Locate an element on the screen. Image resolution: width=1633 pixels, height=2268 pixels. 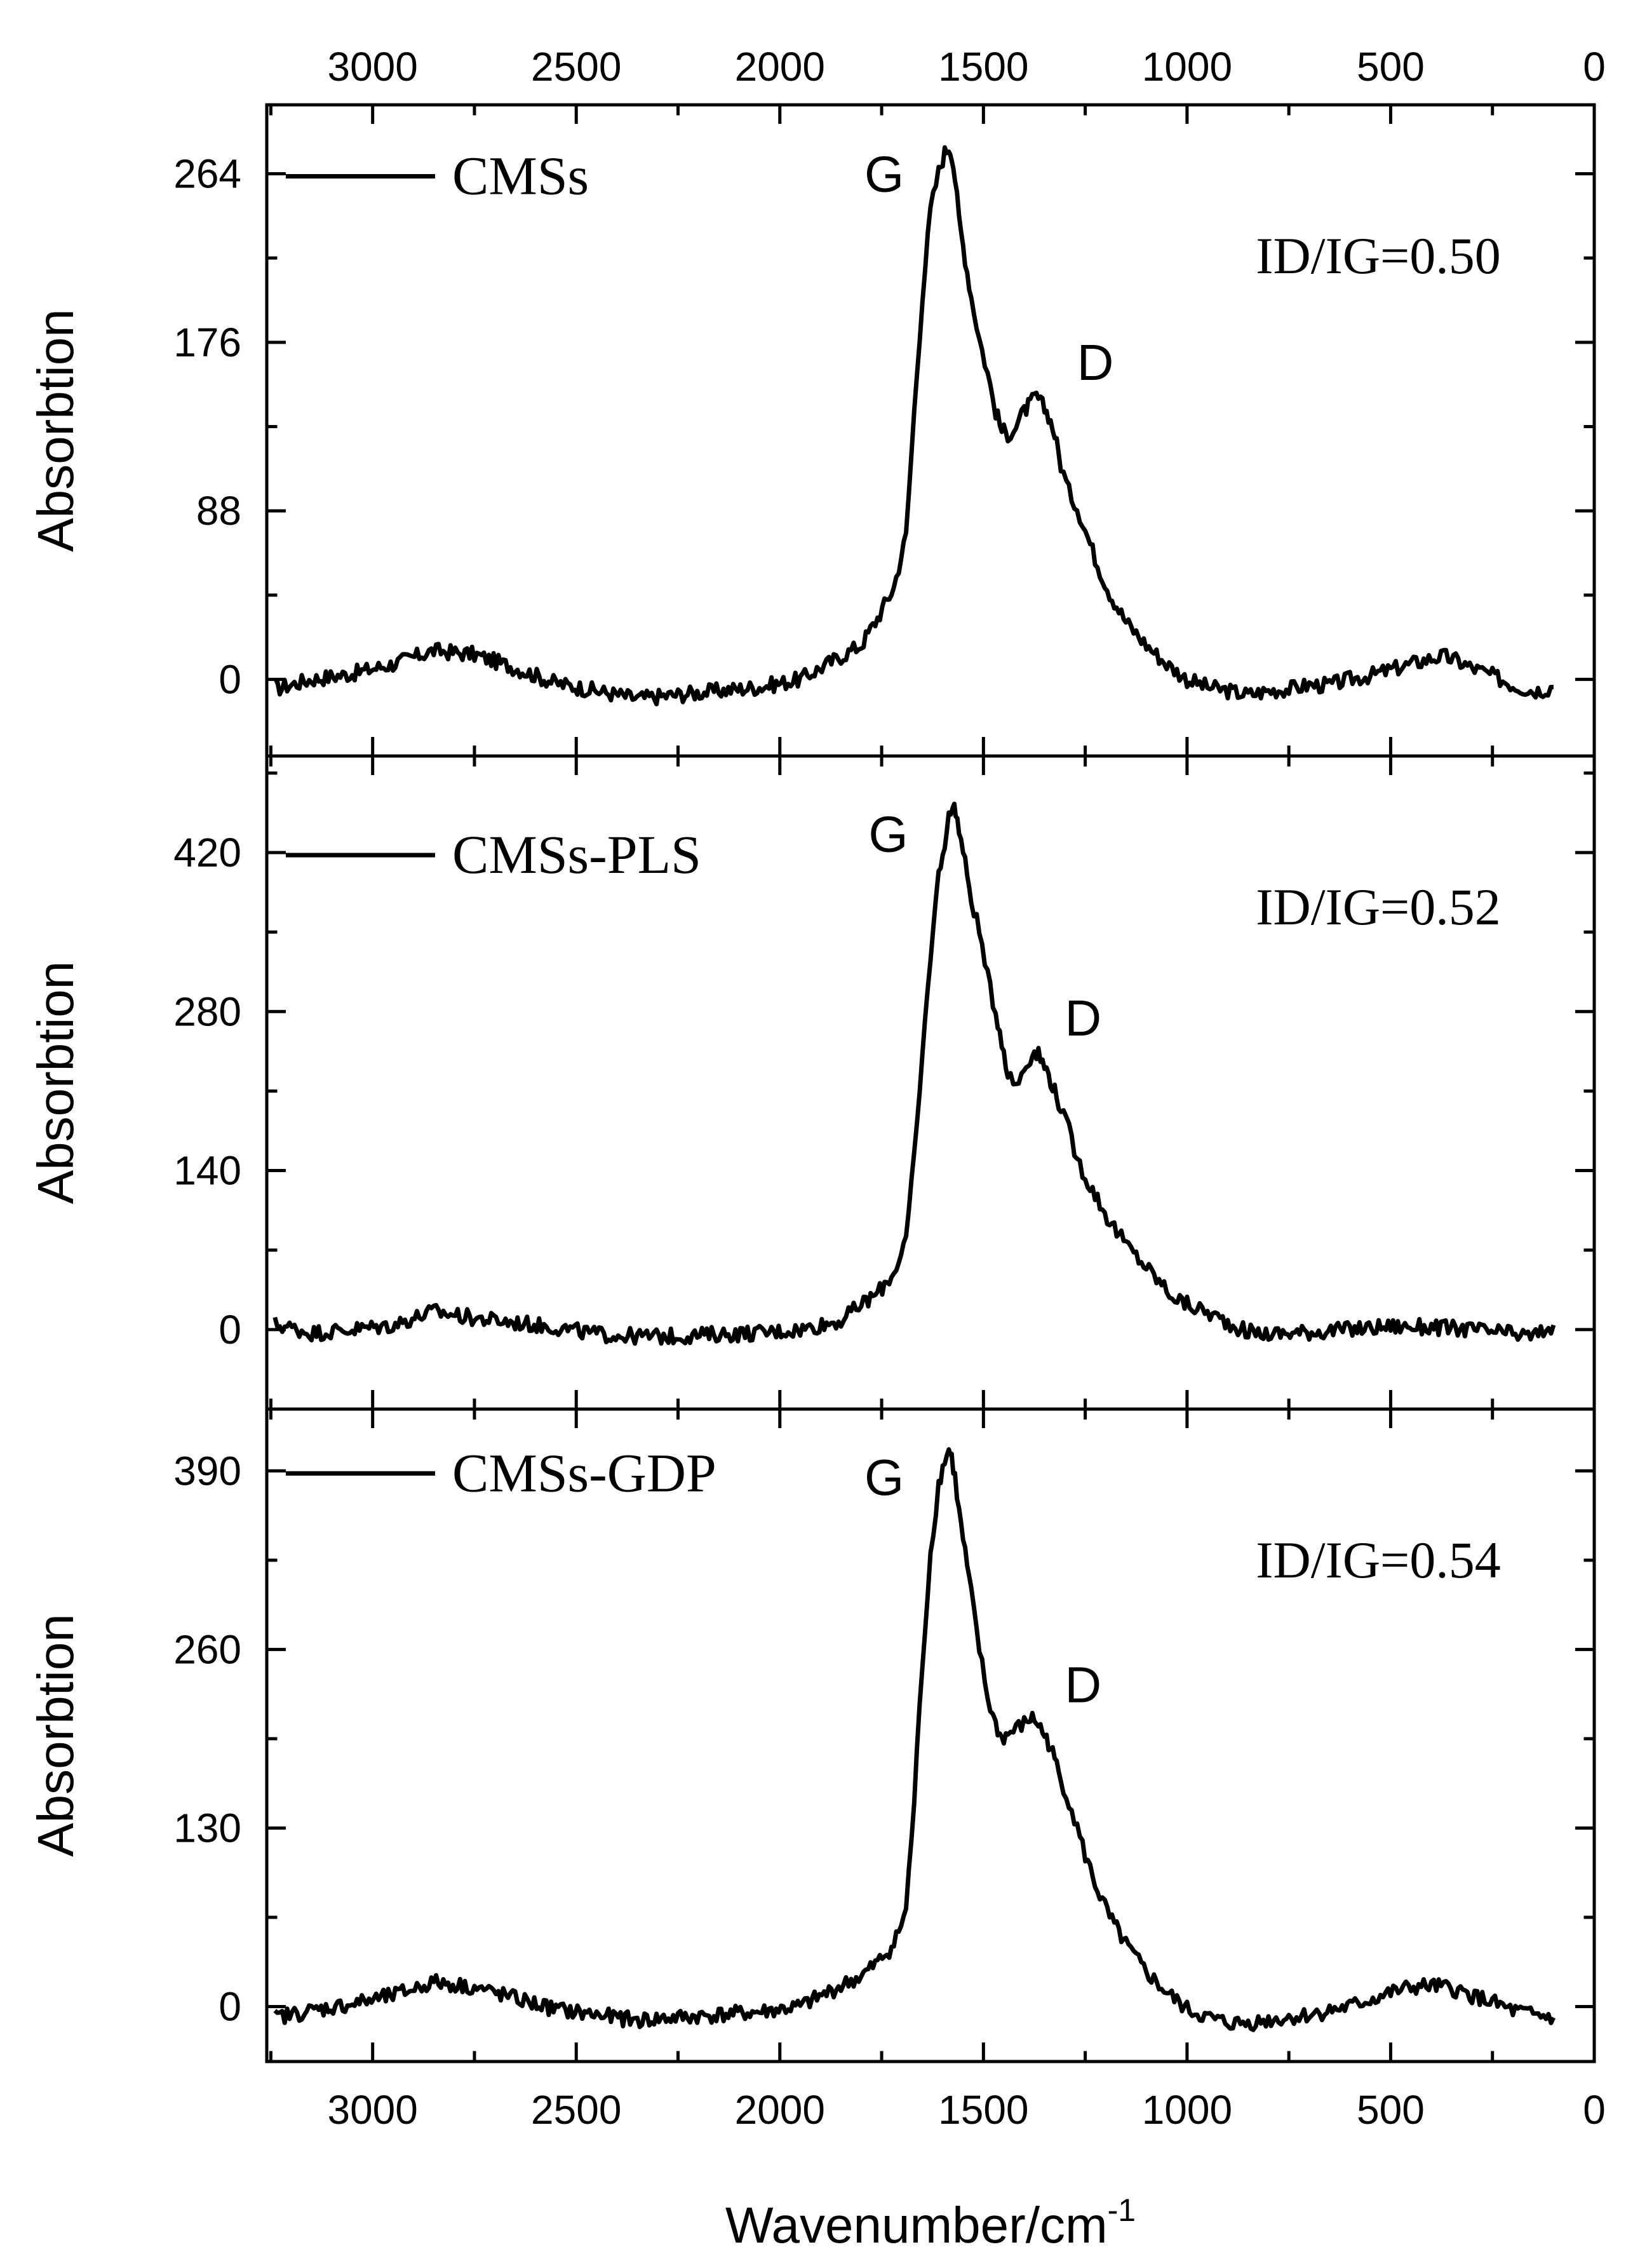
y-tick-label: 88 is located at coordinates (218, 511).